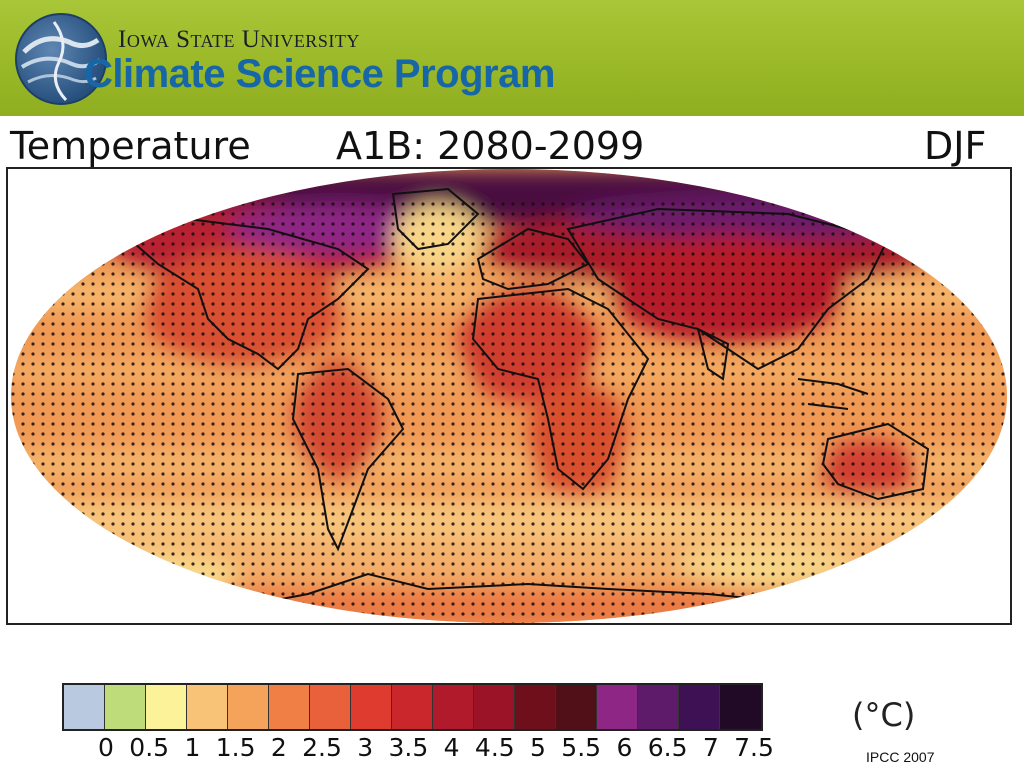 The width and height of the screenshot is (1024, 768). Describe the element at coordinates (322, 747) in the screenshot. I see `legend-tick-label: 2.5` at that location.